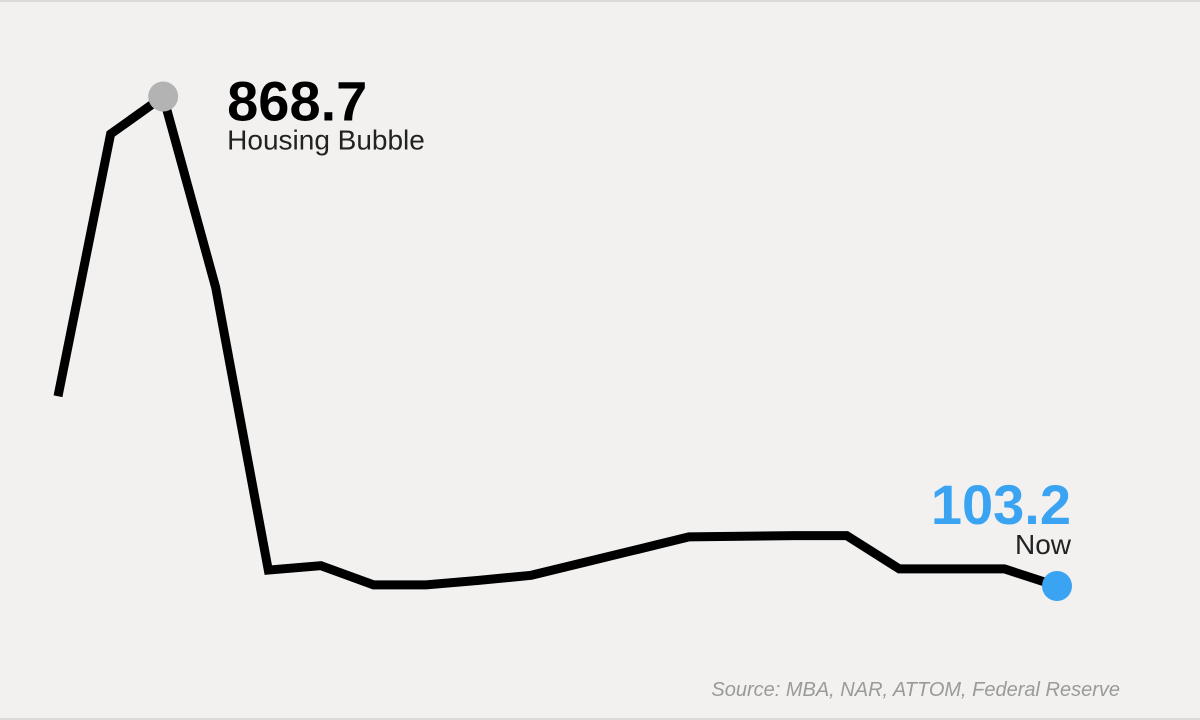 This screenshot has width=1200, height=720. What do you see at coordinates (297, 100) in the screenshot?
I see `annotation-value-0: 868.7` at bounding box center [297, 100].